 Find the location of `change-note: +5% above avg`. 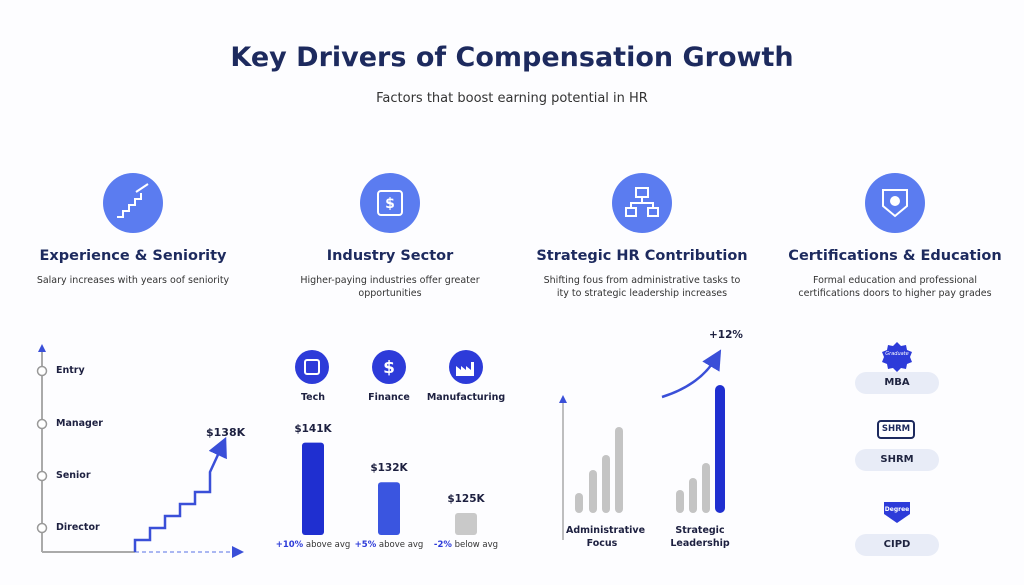

change-note: +5% above avg is located at coordinates (389, 545).